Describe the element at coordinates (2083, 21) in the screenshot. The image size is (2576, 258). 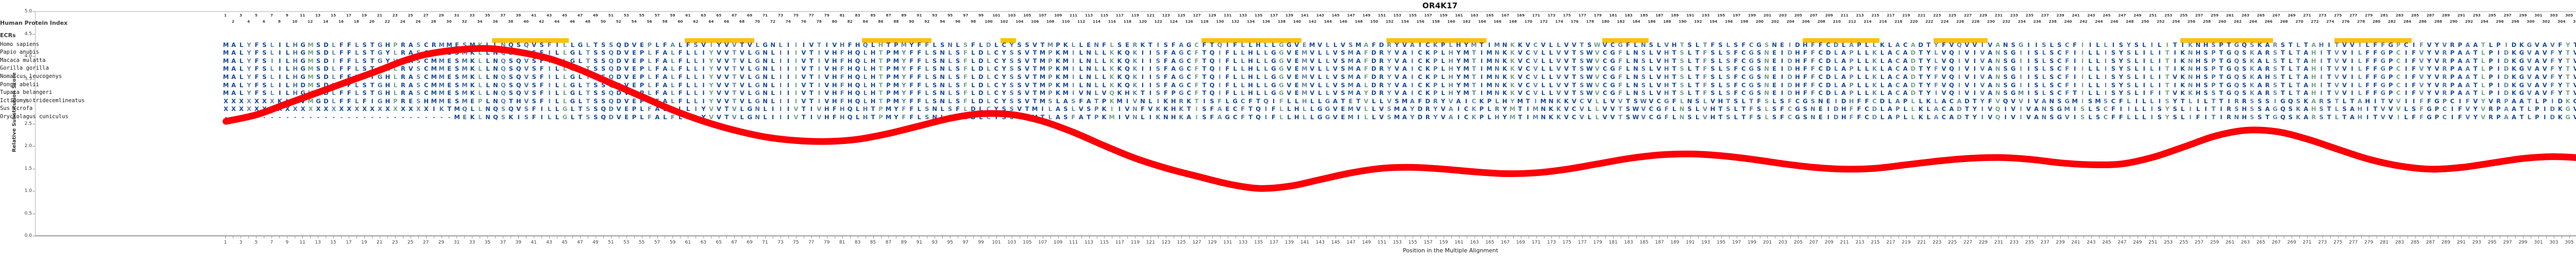
I see `ruler-position-number: 242` at that location.